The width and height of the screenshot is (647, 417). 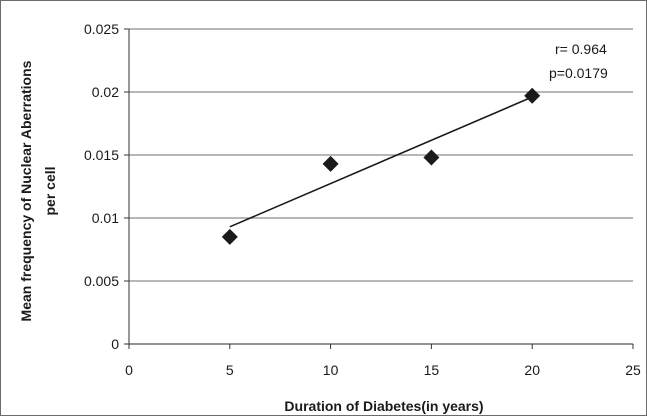 What do you see at coordinates (101, 281) in the screenshot?
I see `y-tick-label: 0.005` at bounding box center [101, 281].